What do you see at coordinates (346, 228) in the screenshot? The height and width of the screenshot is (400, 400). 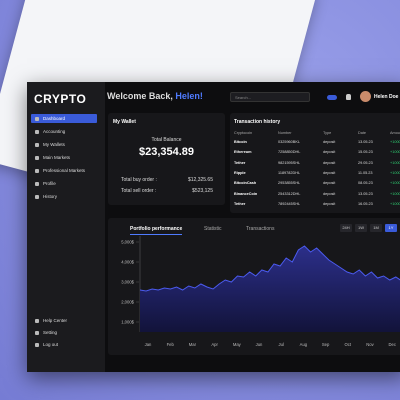 I see `range-button: 24H` at bounding box center [346, 228].